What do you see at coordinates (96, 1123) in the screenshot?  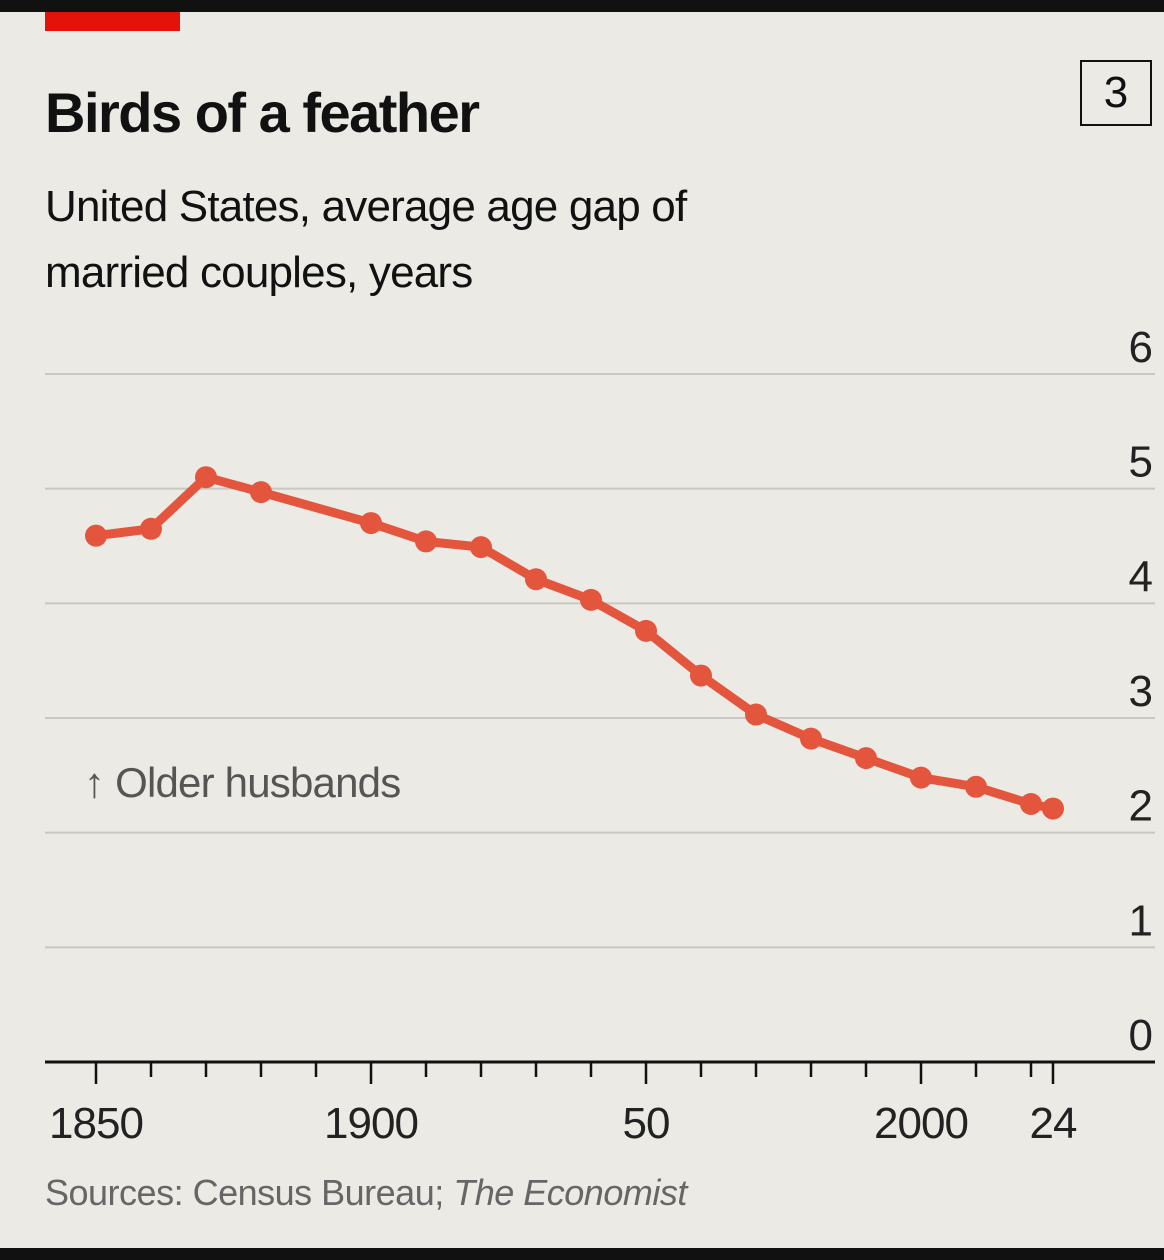 I see `x-tick-label: 1850` at bounding box center [96, 1123].